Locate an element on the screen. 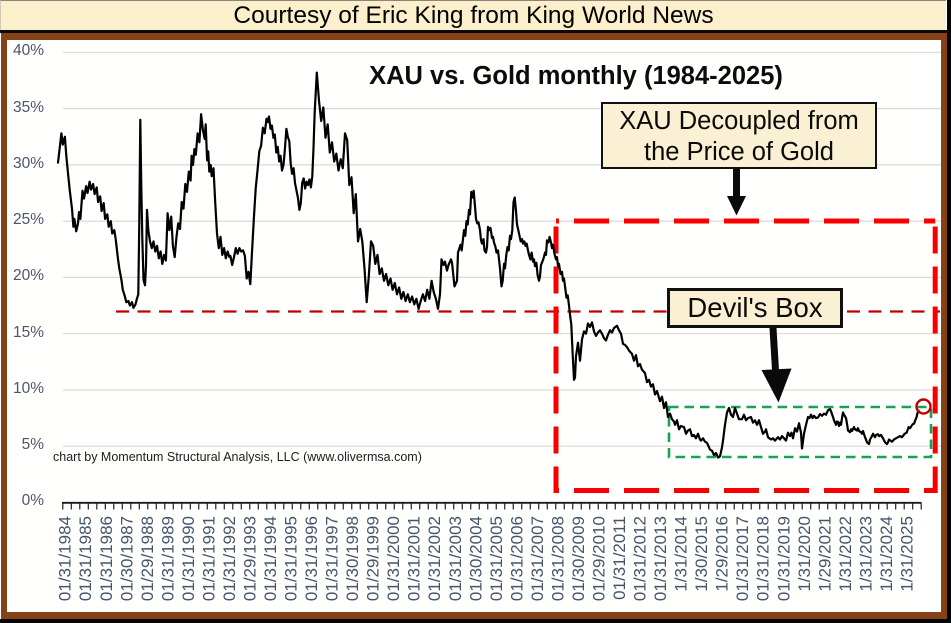 Image resolution: width=951 pixels, height=623 pixels. svg-text: 01/31/2013 is located at coordinates (660, 558).